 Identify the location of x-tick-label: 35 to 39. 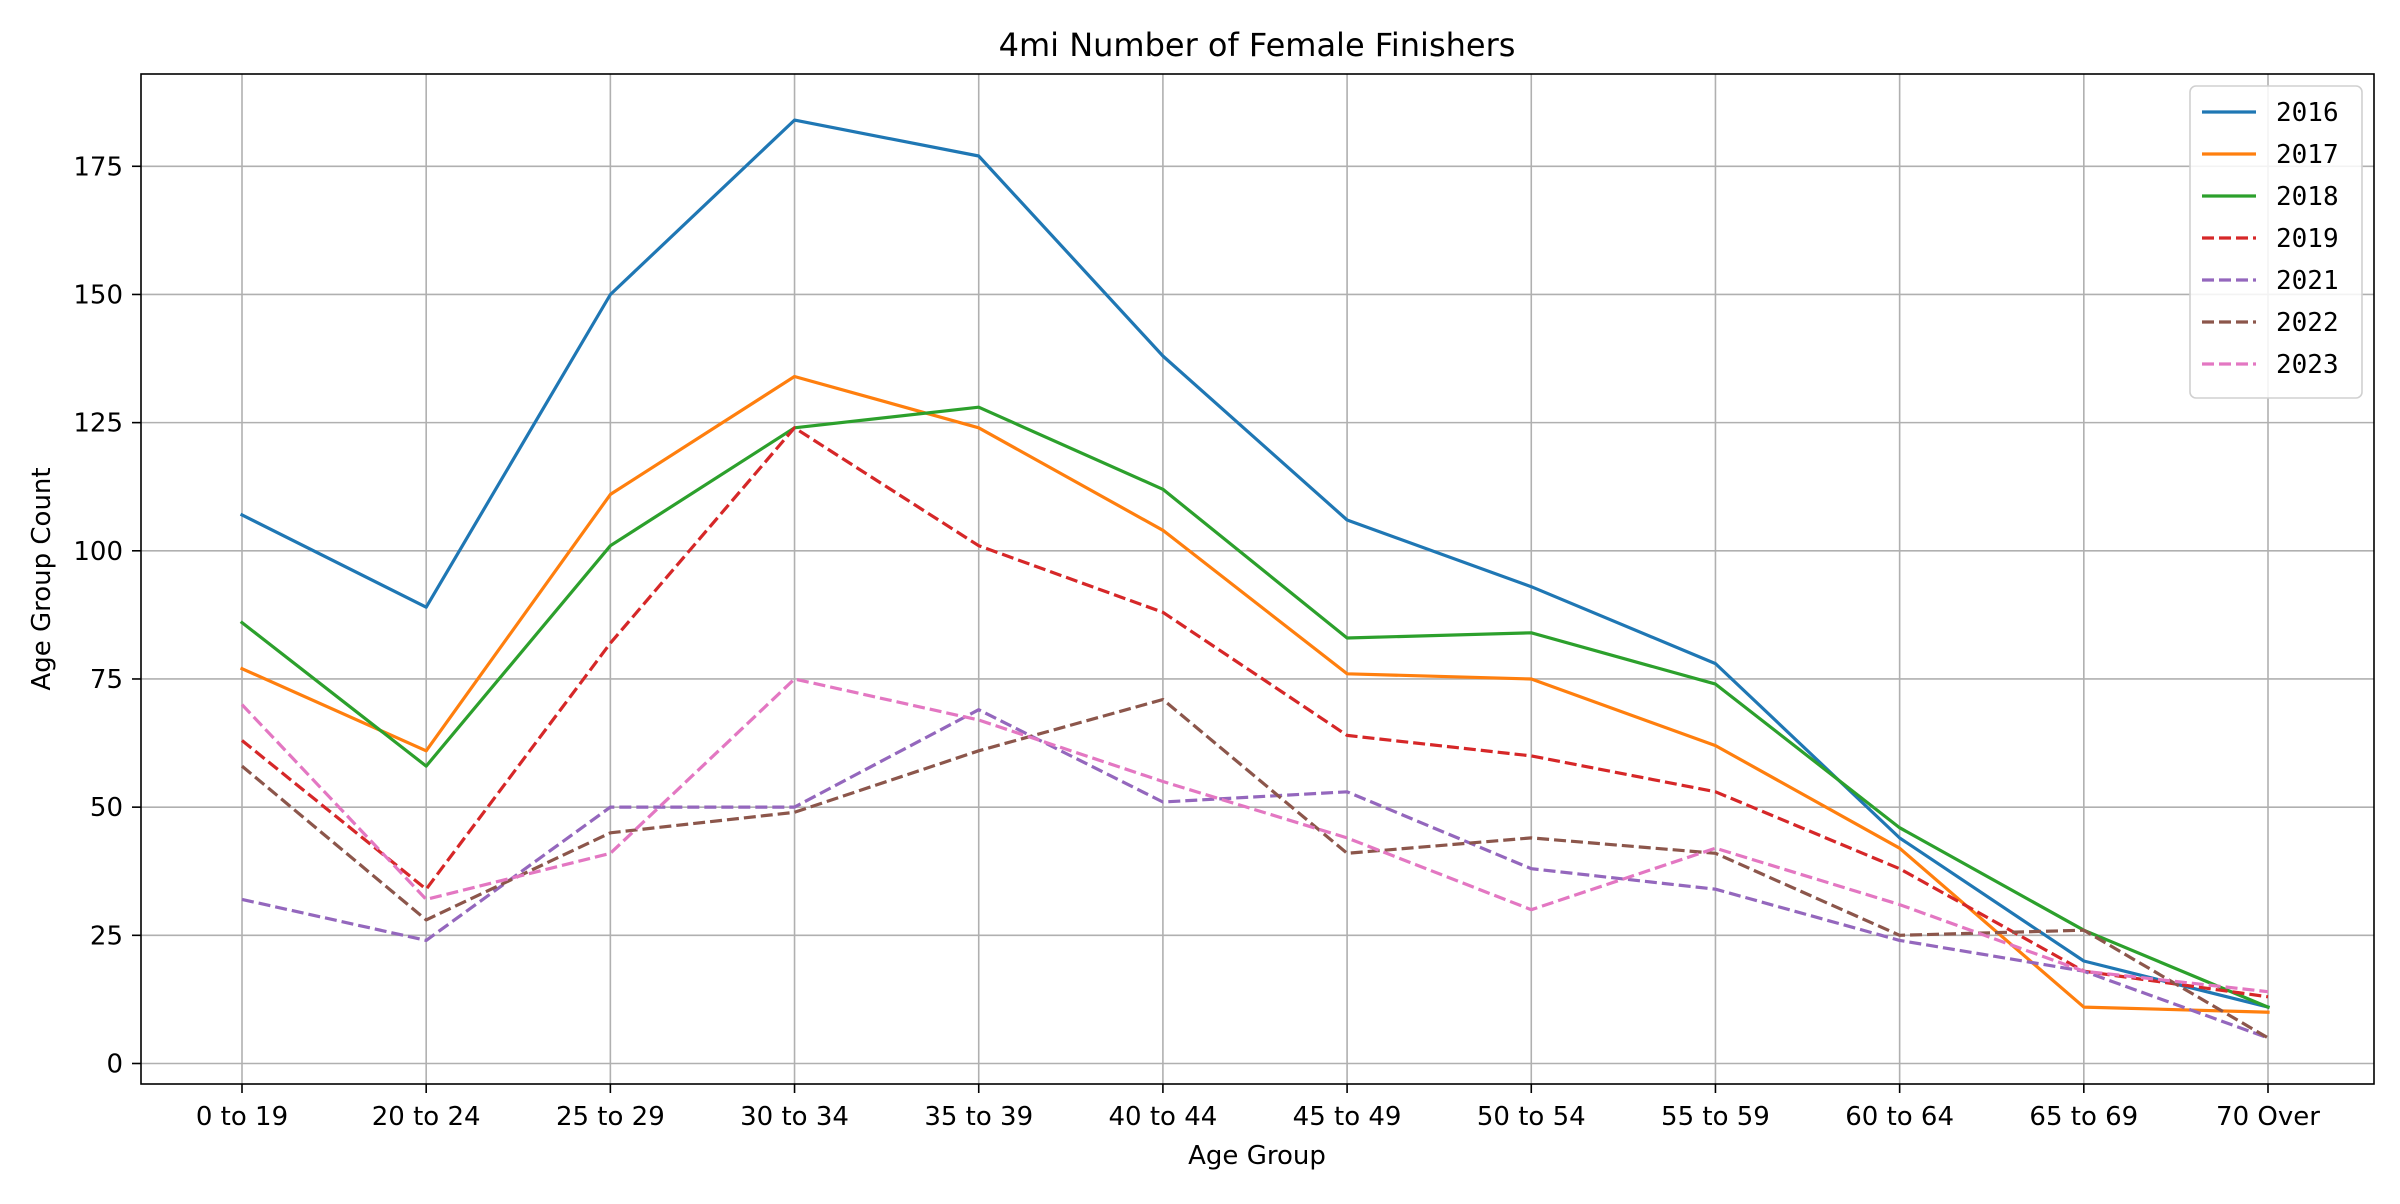
(978, 1117).